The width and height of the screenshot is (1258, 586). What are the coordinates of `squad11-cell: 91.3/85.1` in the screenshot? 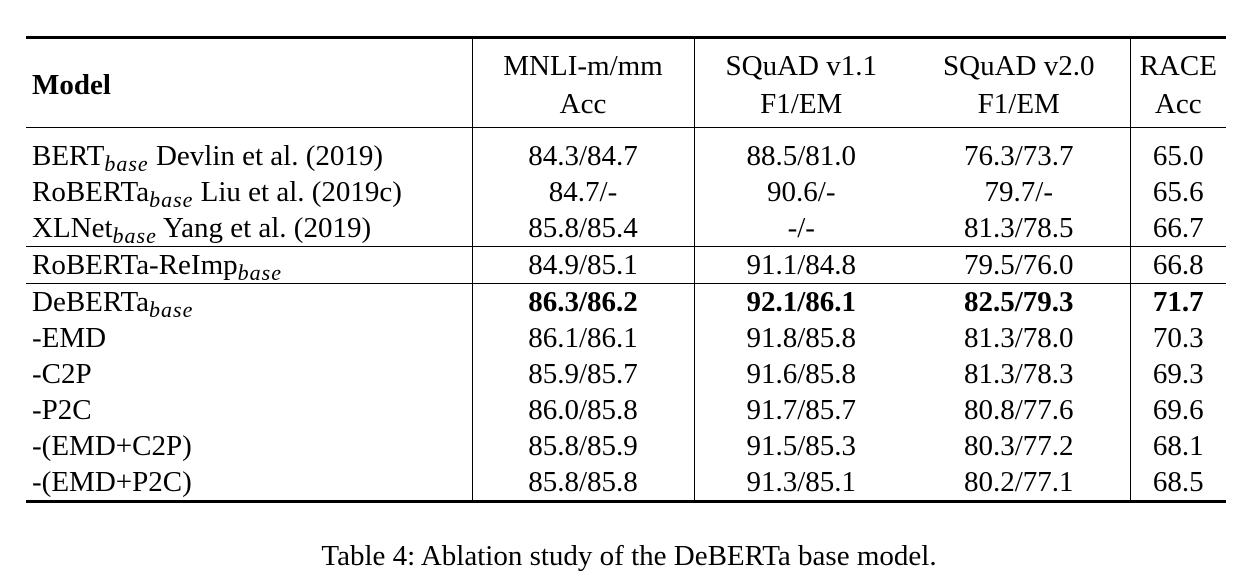 It's located at (801, 483).